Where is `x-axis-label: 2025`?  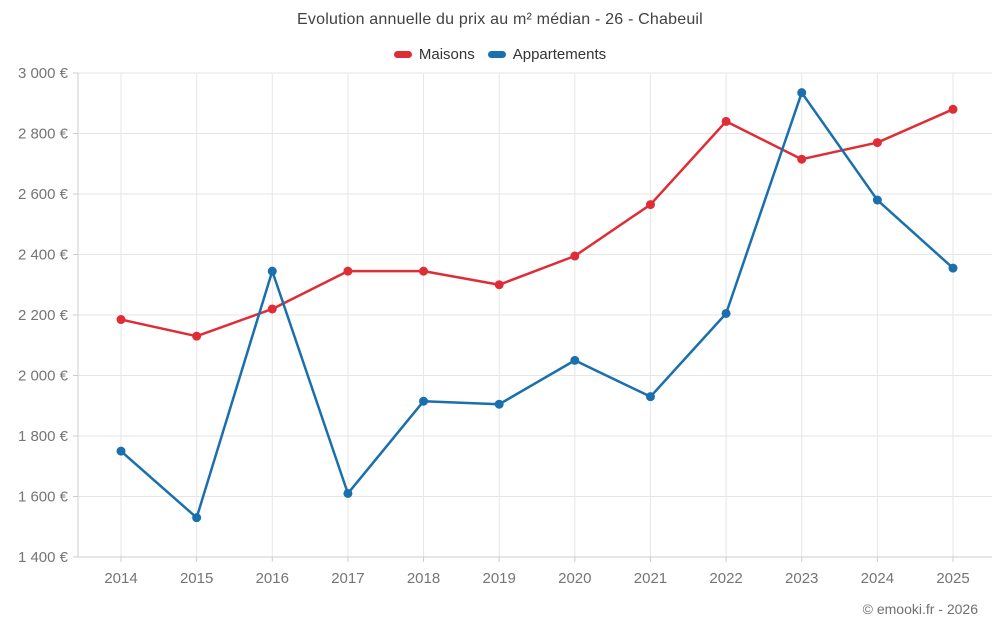
x-axis-label: 2025 is located at coordinates (952, 578).